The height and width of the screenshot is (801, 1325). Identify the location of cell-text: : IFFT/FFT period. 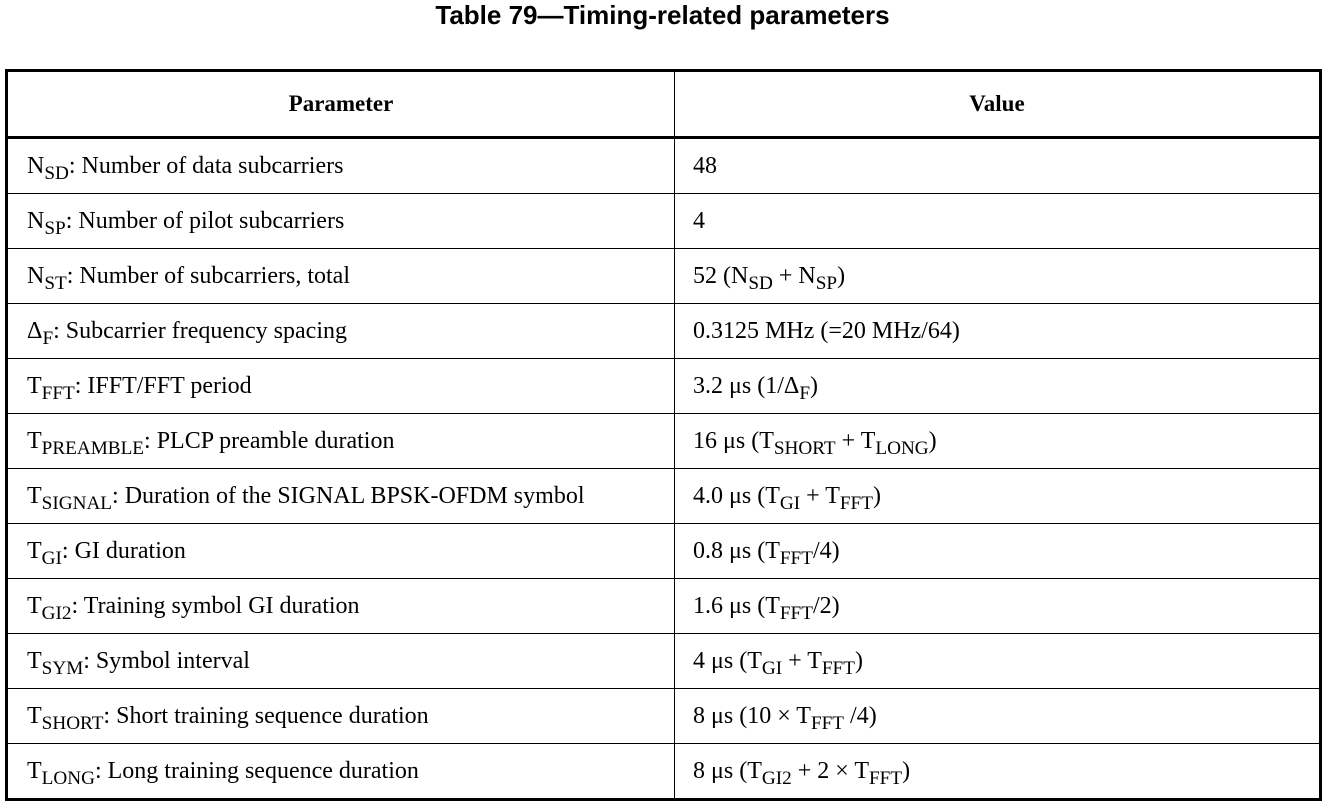
(163, 385).